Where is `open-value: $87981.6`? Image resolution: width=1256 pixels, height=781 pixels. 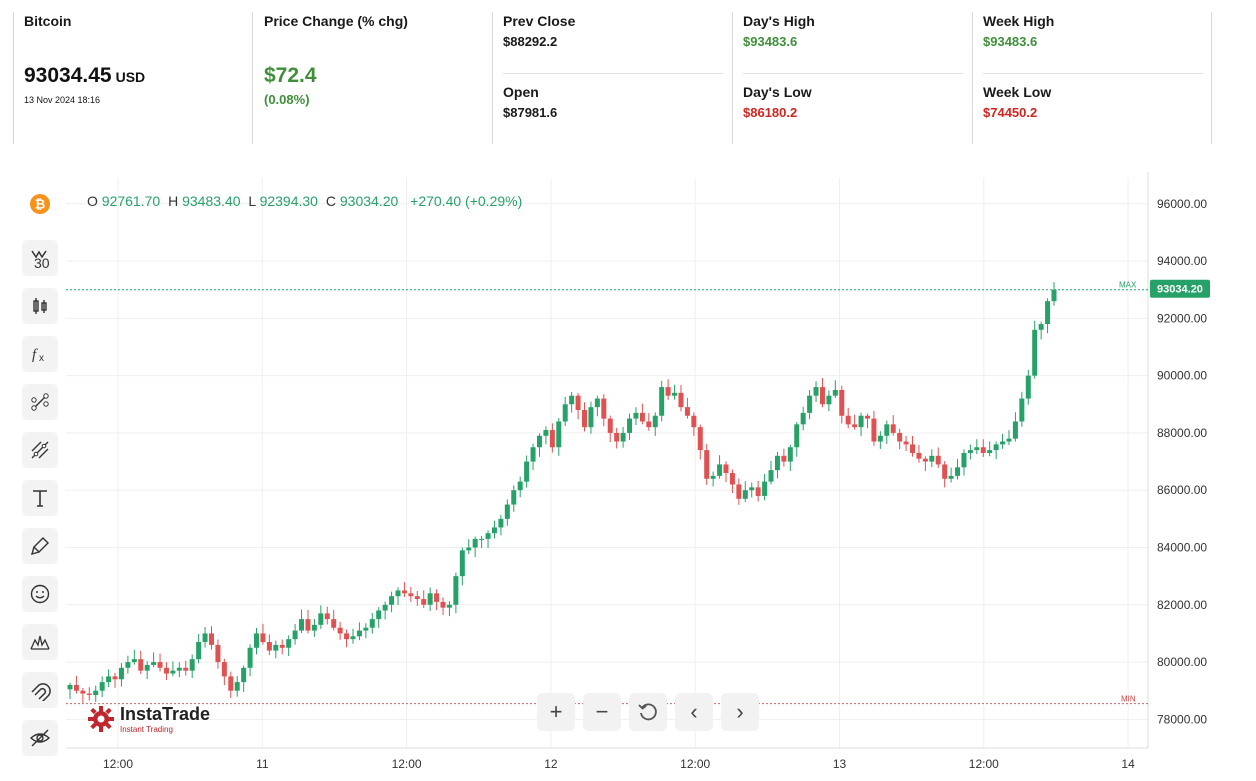
open-value: $87981.6 is located at coordinates (530, 112).